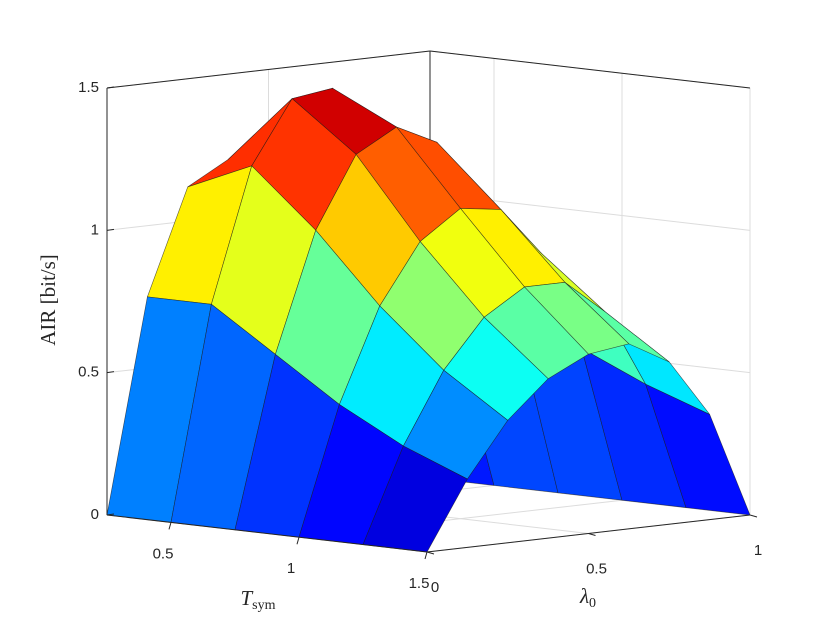 This screenshot has height=623, width=830. What do you see at coordinates (48, 300) in the screenshot?
I see `z-axis-label: AIR [bit/s]` at bounding box center [48, 300].